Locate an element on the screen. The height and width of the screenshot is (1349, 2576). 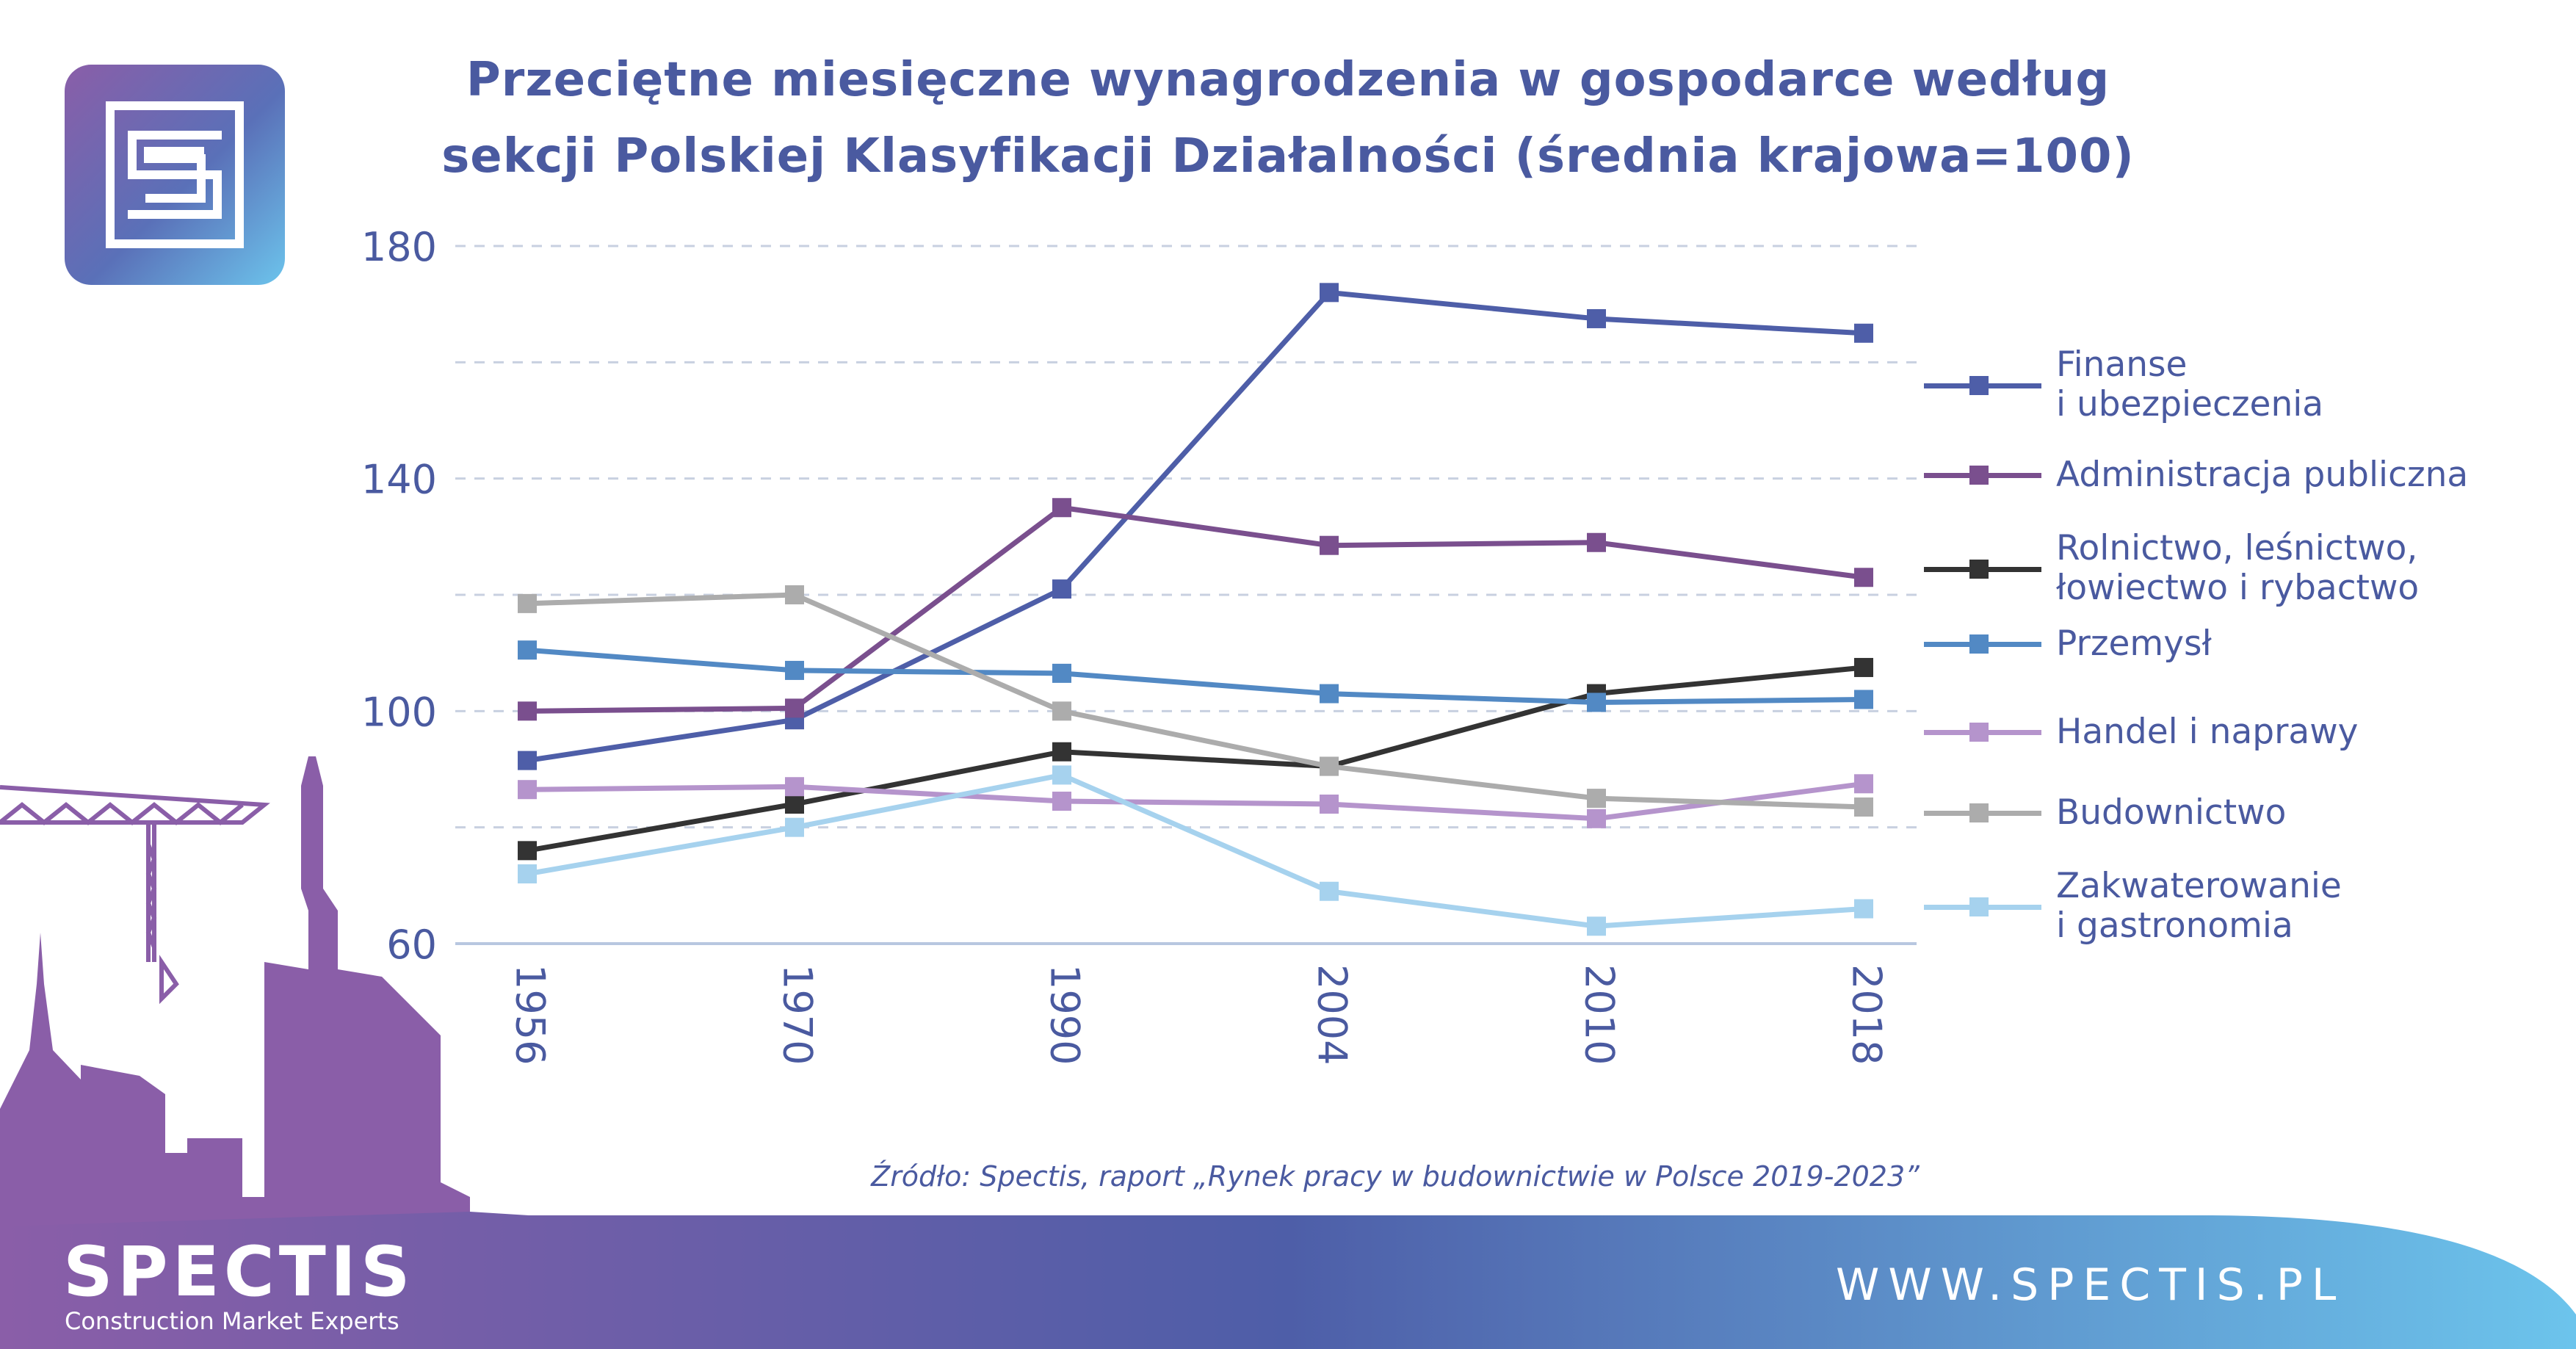
legend-label: Finanse i ubezpieczenia is located at coordinates (2190, 384).